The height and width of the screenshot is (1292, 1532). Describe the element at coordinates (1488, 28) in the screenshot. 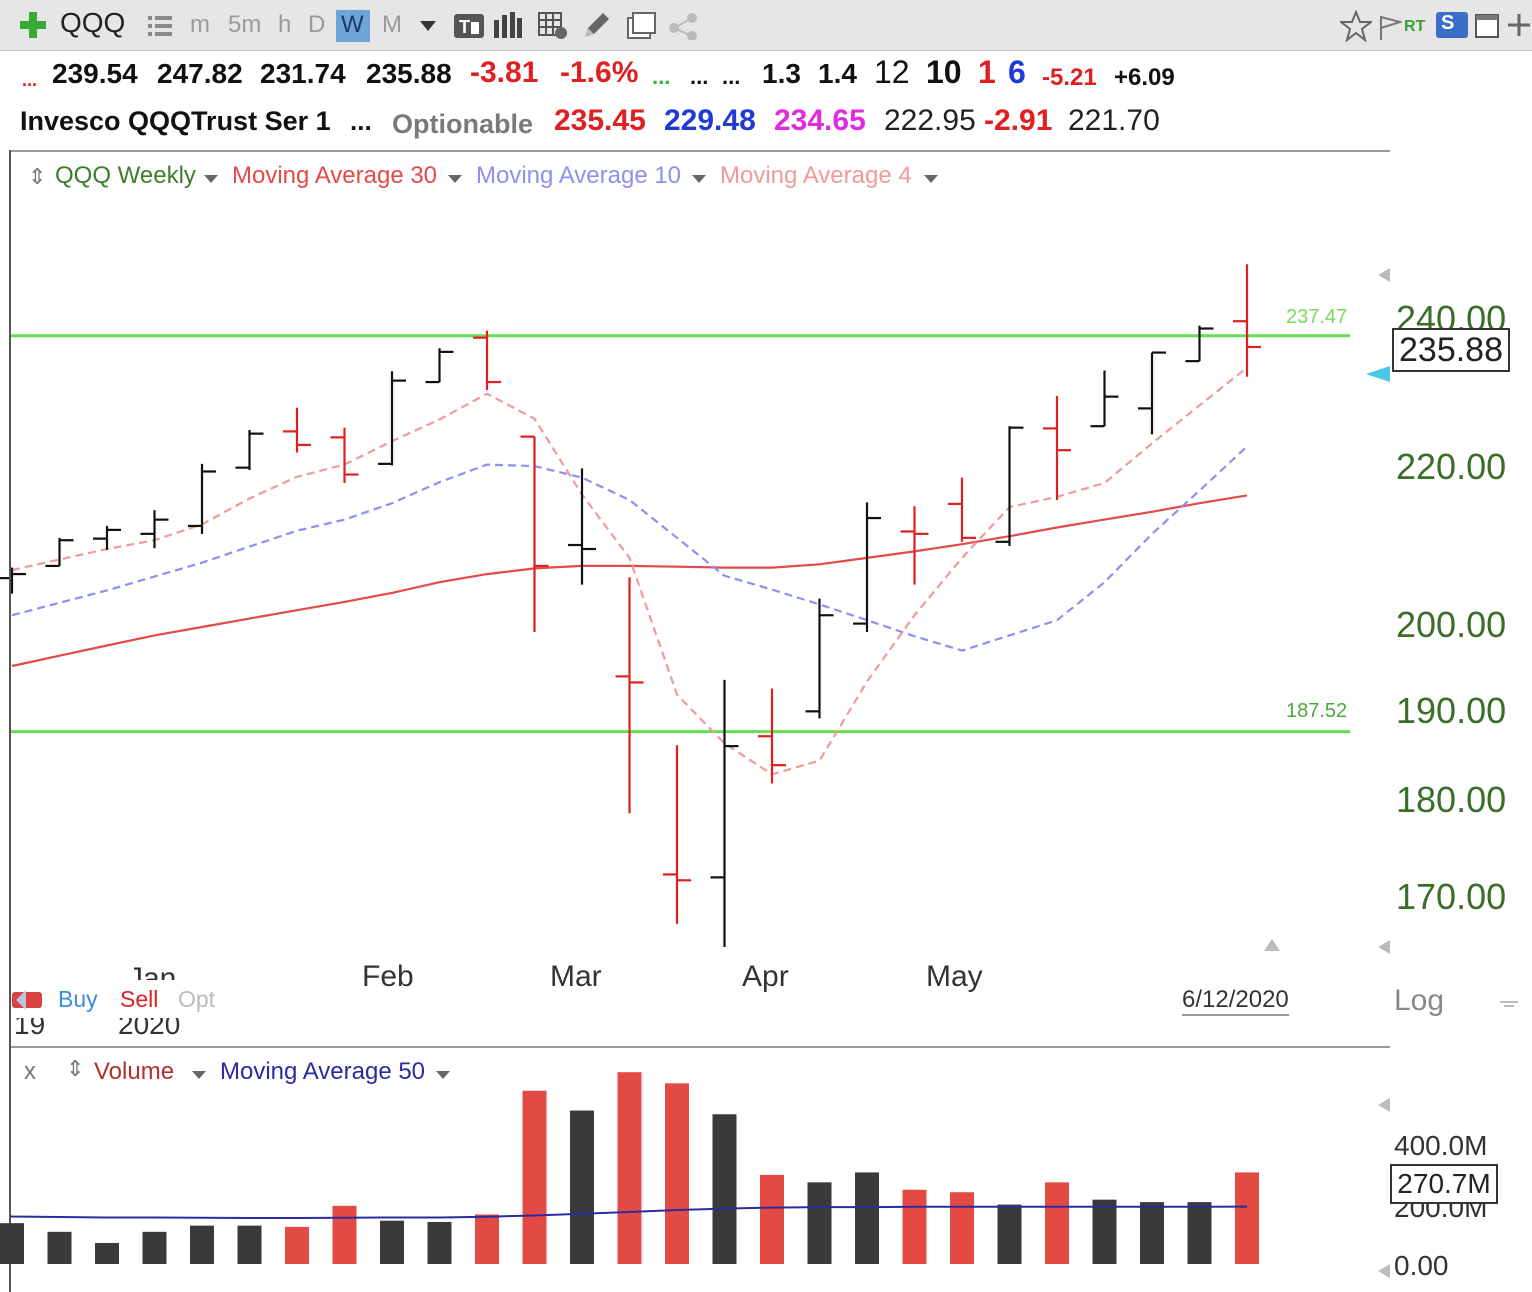

I see `window-icon` at that location.